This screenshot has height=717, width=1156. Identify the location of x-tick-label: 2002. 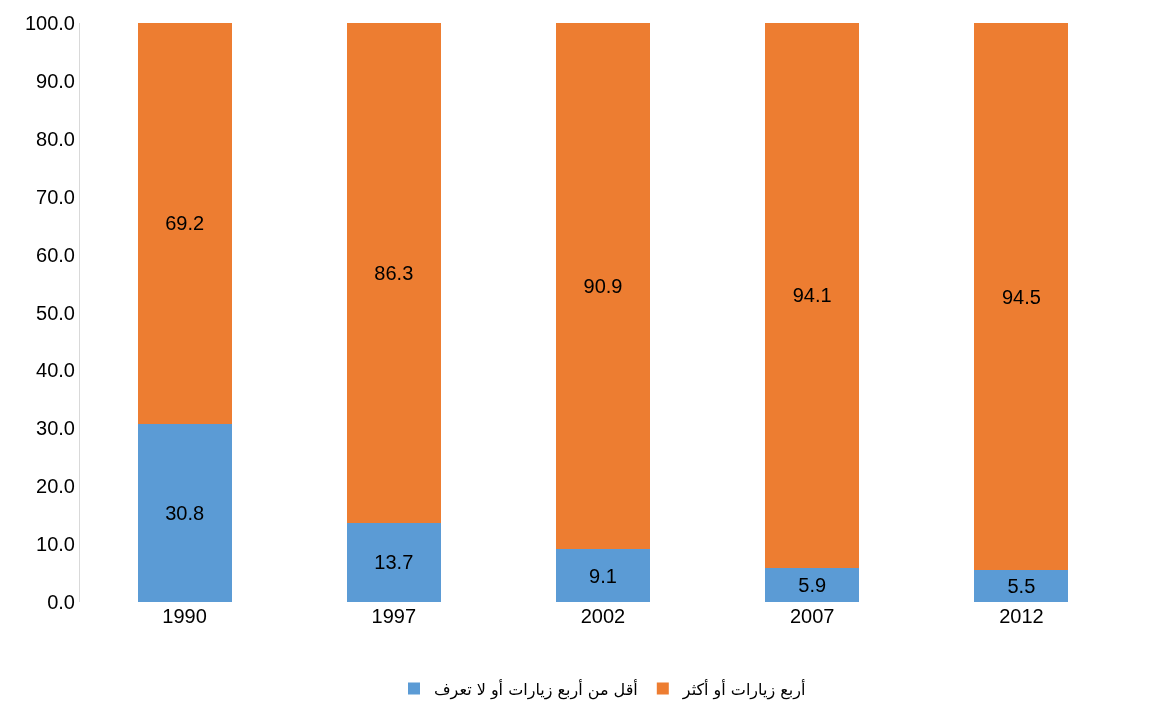
(603, 616).